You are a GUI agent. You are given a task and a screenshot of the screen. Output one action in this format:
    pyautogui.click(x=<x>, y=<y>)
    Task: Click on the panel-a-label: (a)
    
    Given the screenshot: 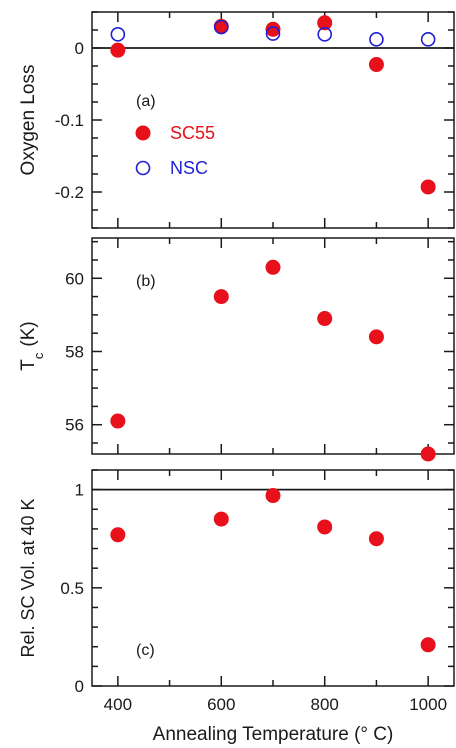 What is the action you would take?
    pyautogui.click(x=146, y=101)
    